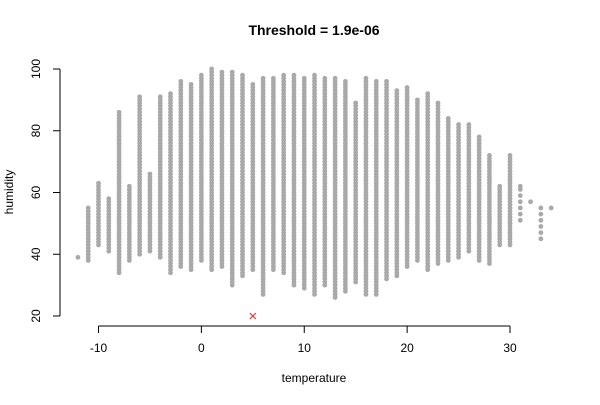  I want to click on y-axis-ticks: 20 40 60 80 100, so click(44, 191).